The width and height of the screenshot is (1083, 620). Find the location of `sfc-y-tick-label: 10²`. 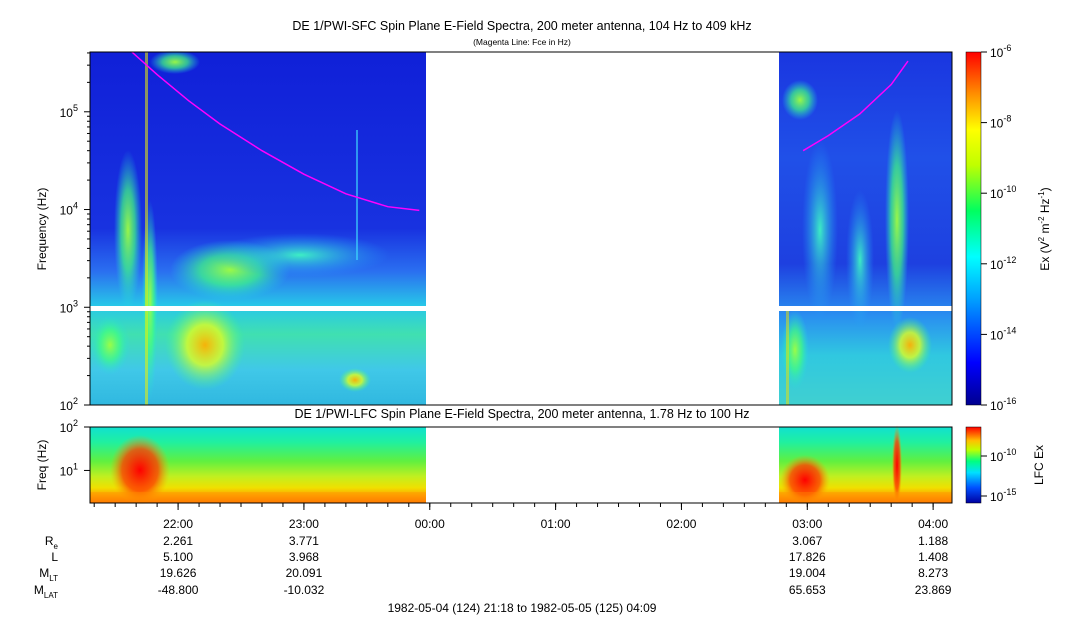

sfc-y-tick-label: 10² is located at coordinates (69, 404).